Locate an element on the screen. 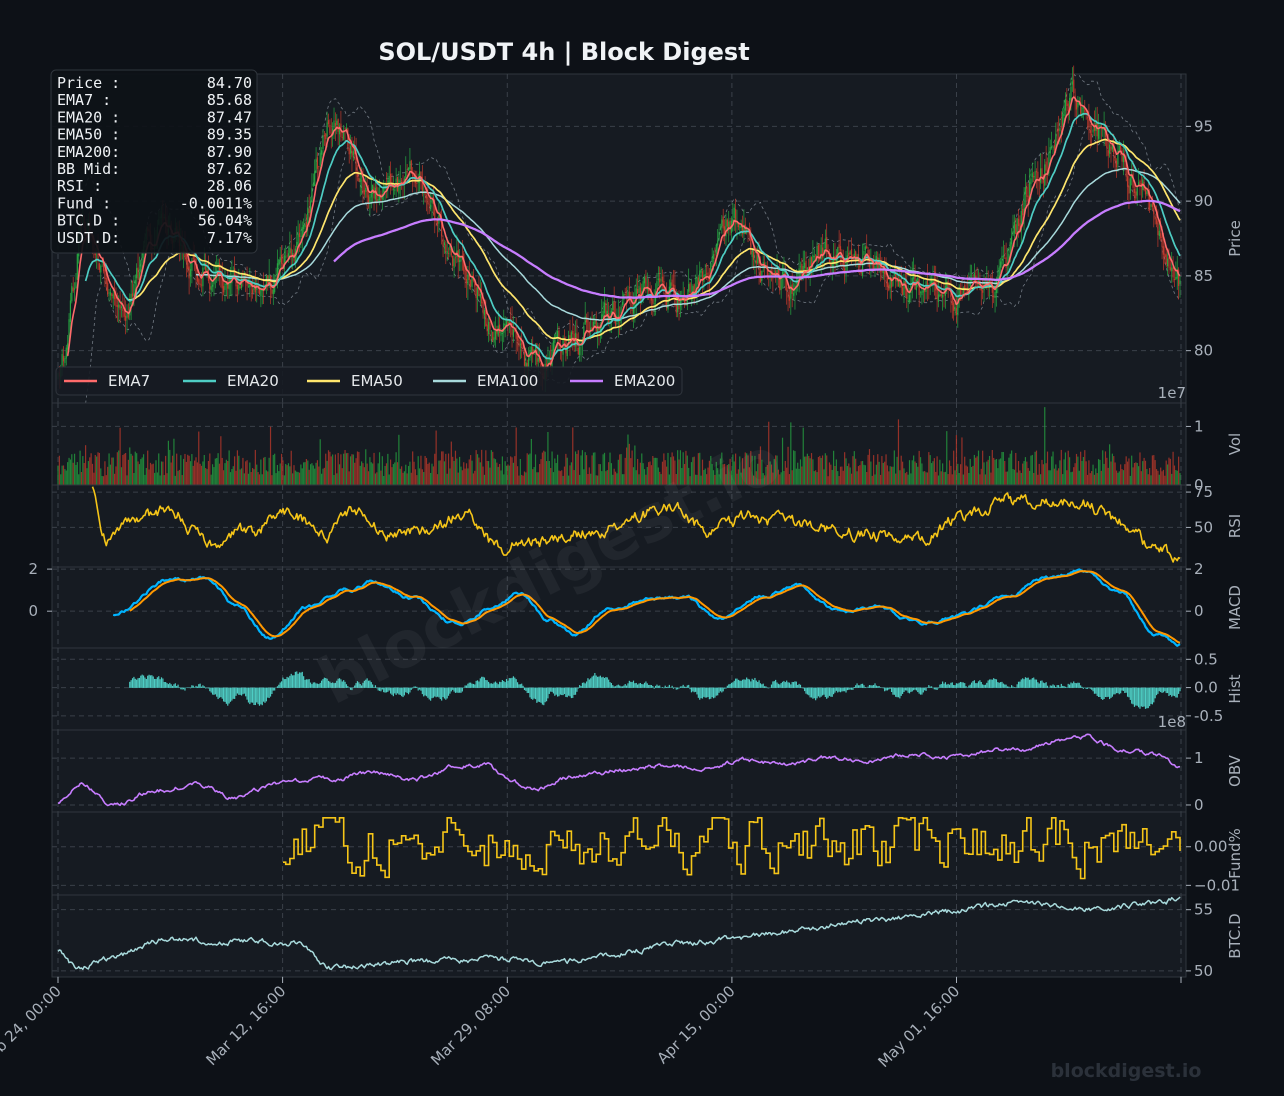 This screenshot has height=1096, width=1284. volume-scale-label: 1e7 is located at coordinates (1172, 393).